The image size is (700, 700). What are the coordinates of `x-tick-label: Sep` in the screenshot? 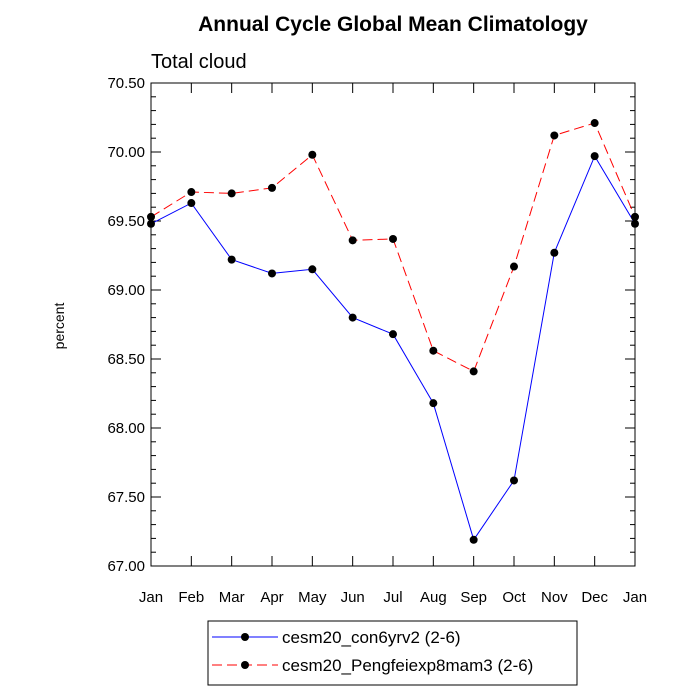 It's located at (473, 597).